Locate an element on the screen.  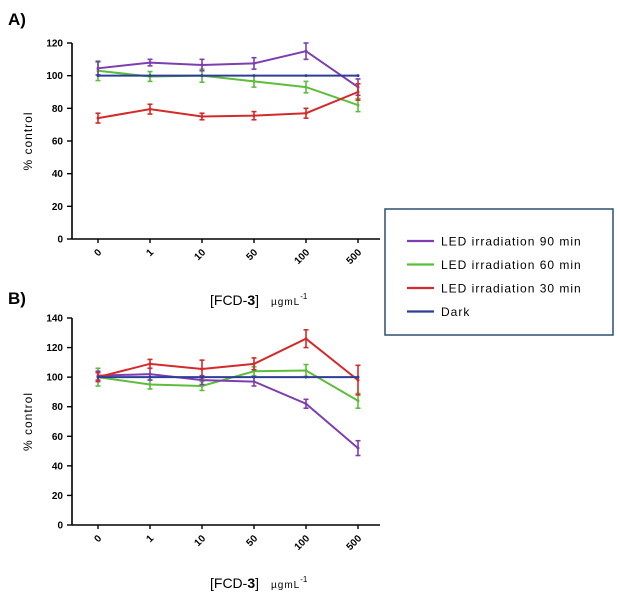
y-tick-label: 140 is located at coordinates (54, 319).